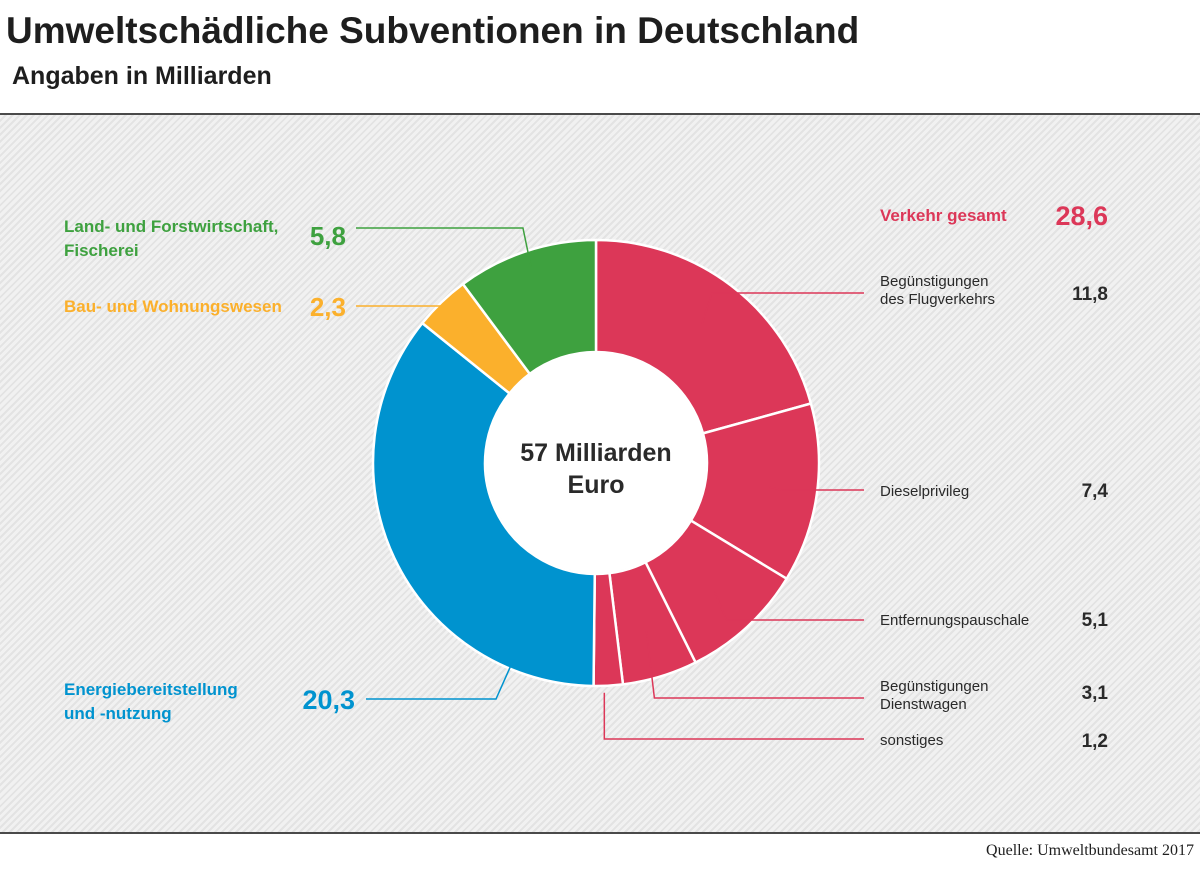 The image size is (1200, 874). I want to click on leader-begünstigungen-dienstwagen, so click(754, 664).